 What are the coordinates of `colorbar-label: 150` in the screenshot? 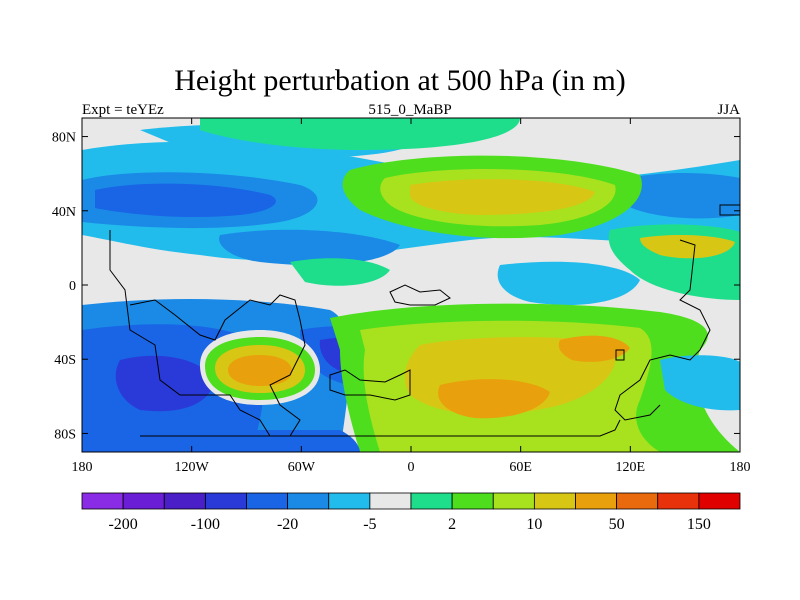 It's located at (699, 524).